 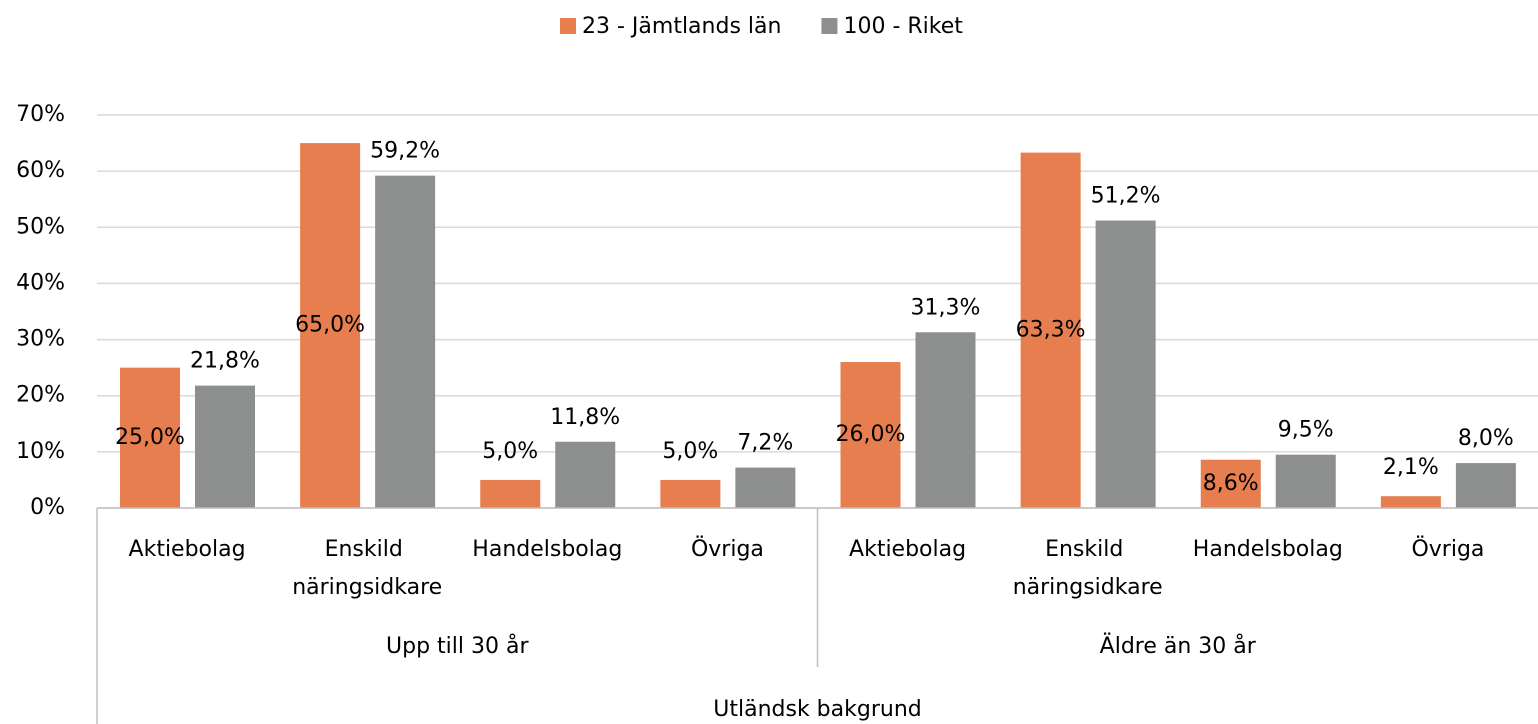 What do you see at coordinates (40, 339) in the screenshot?
I see `y-tick-label: 30%` at bounding box center [40, 339].